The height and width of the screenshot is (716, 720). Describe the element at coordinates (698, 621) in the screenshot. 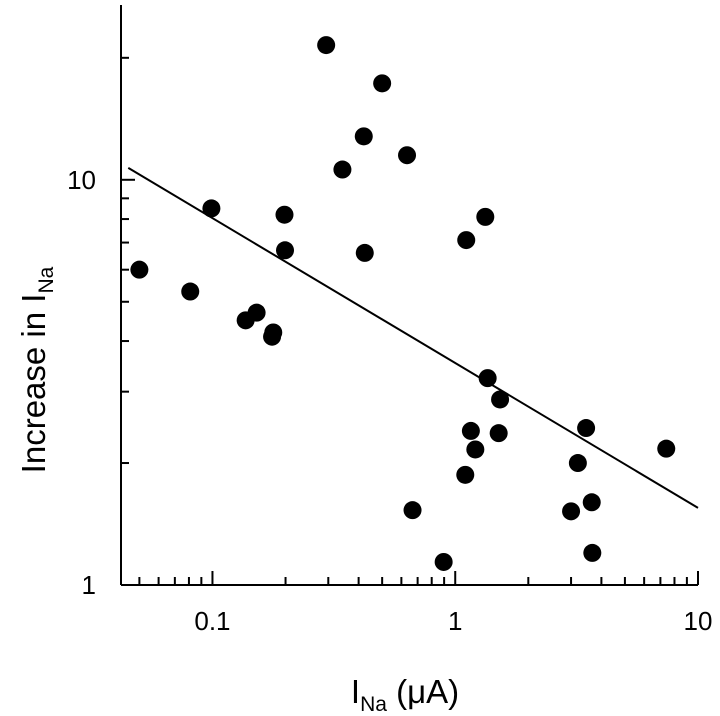

I see `x-tick-label: 10` at that location.